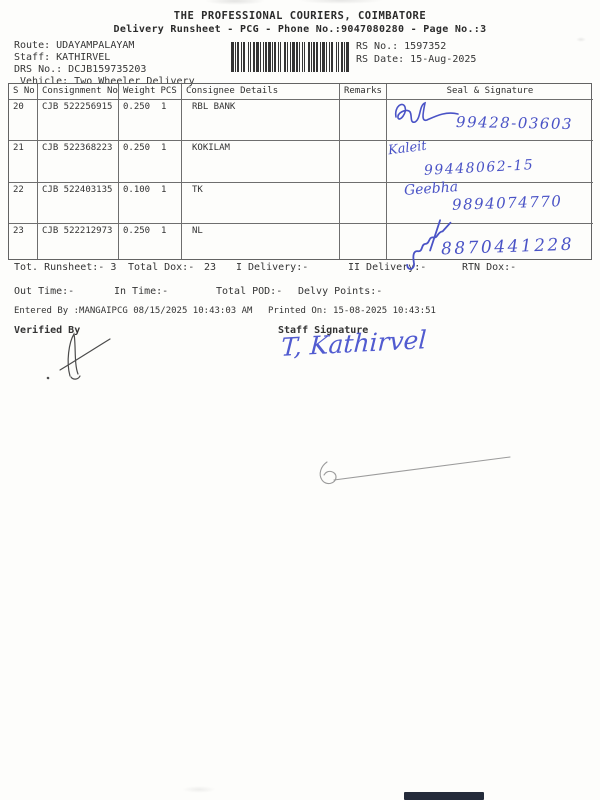  What do you see at coordinates (139, 91) in the screenshot?
I see `col-header-weight: Weight` at bounding box center [139, 91].